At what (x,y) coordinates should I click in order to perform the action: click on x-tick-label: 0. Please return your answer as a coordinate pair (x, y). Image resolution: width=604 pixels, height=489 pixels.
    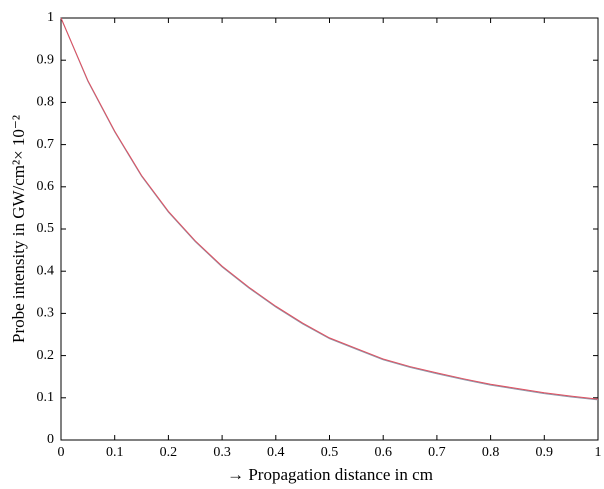
    Looking at the image, I should click on (61, 452).